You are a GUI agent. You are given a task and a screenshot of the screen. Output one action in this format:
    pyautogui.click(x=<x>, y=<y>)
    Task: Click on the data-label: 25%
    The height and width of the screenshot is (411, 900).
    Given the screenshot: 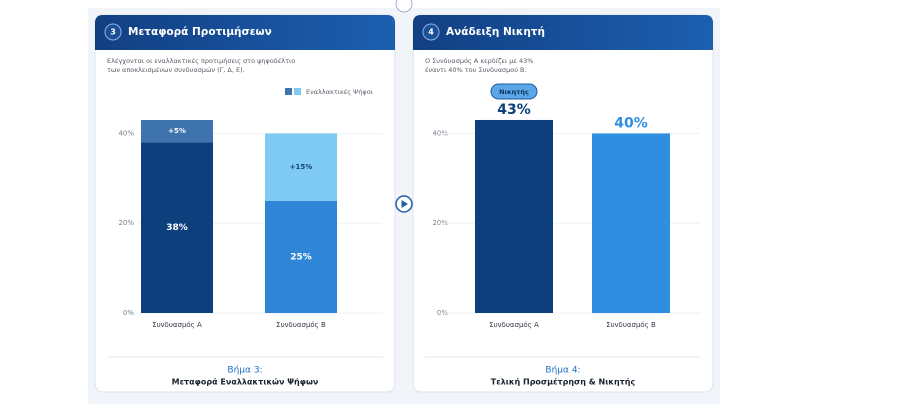 What is the action you would take?
    pyautogui.click(x=301, y=257)
    